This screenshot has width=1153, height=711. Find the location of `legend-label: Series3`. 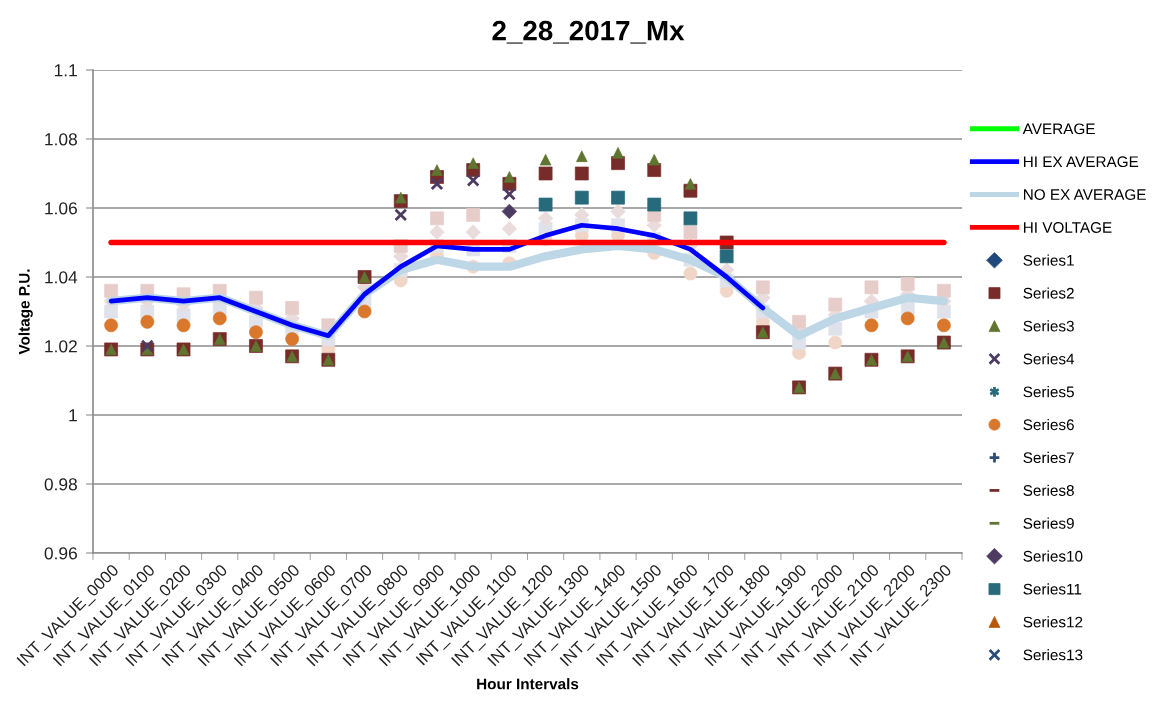

legend-label: Series3 is located at coordinates (1048, 326).